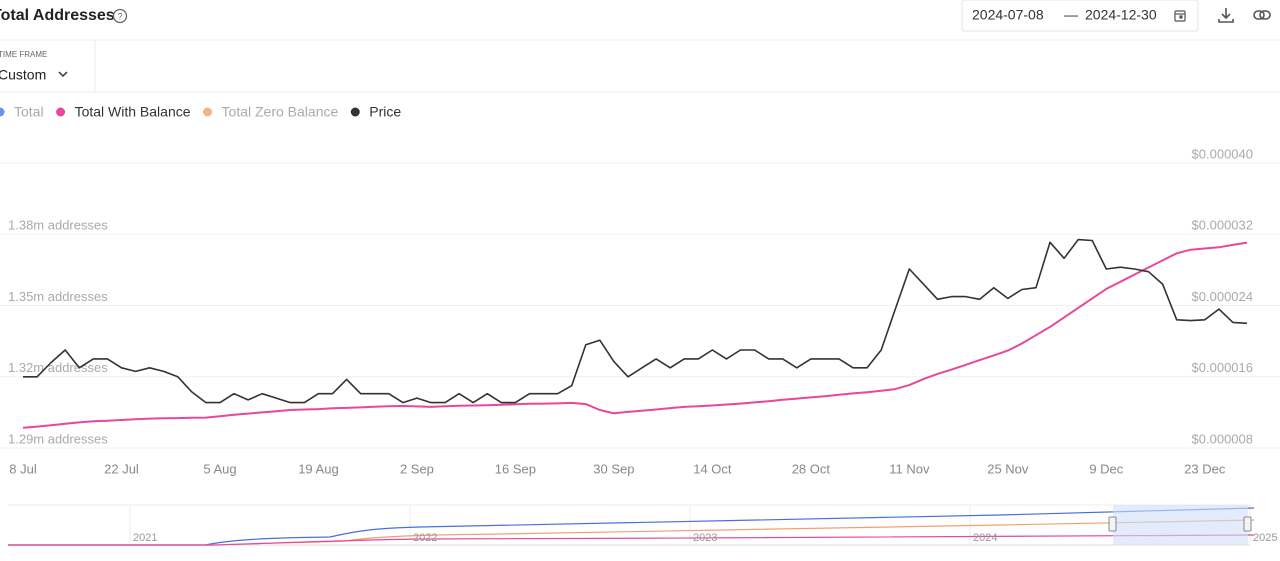 The height and width of the screenshot is (561, 1280). I want to click on x-tick-label: 11 Nov, so click(909, 468).